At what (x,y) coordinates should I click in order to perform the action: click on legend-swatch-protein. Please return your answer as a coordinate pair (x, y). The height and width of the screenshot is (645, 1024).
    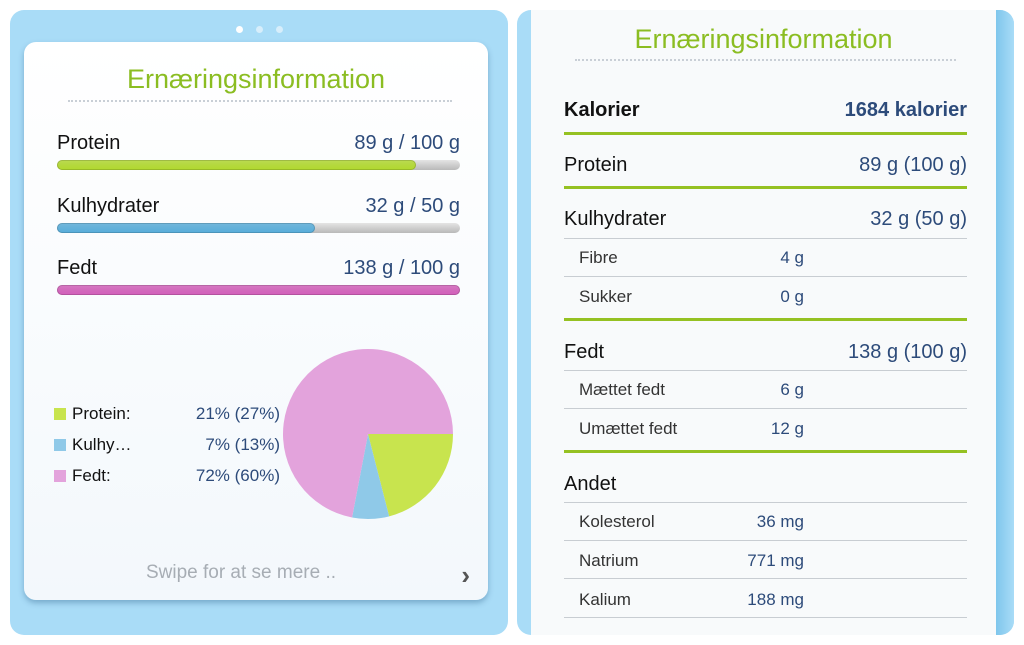
    Looking at the image, I should click on (60, 414).